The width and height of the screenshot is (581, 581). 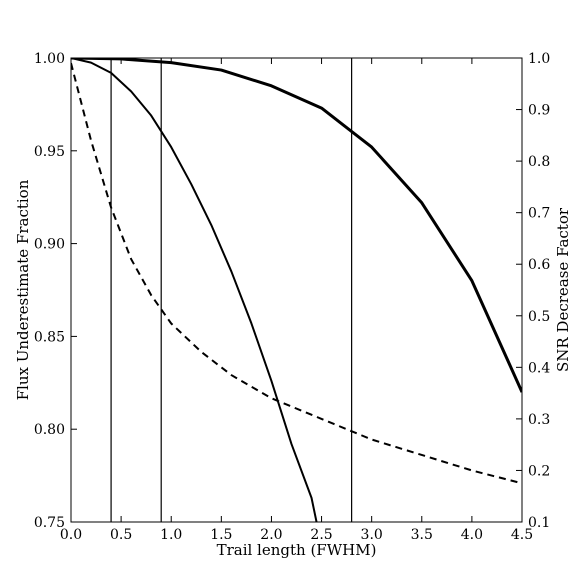 I want to click on y-right-tick-label-9: 1.0, so click(x=539, y=59).